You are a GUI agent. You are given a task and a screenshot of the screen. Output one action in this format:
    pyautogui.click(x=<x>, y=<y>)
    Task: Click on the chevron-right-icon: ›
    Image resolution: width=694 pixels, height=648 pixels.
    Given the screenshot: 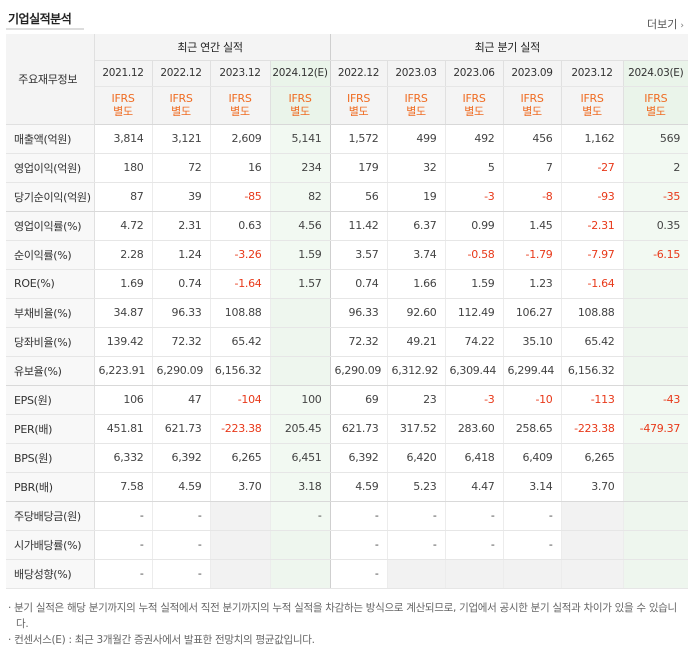 What is the action you would take?
    pyautogui.click(x=682, y=26)
    